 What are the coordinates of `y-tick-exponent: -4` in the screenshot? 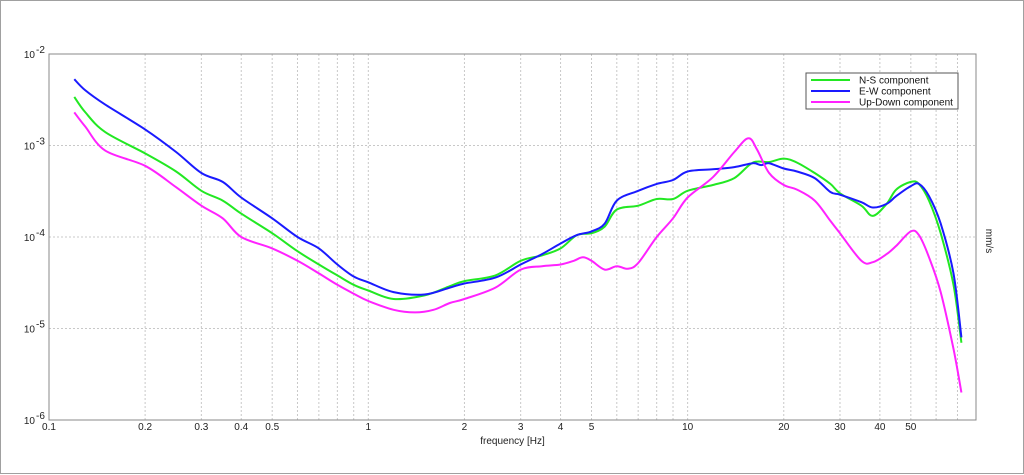 It's located at (40, 233).